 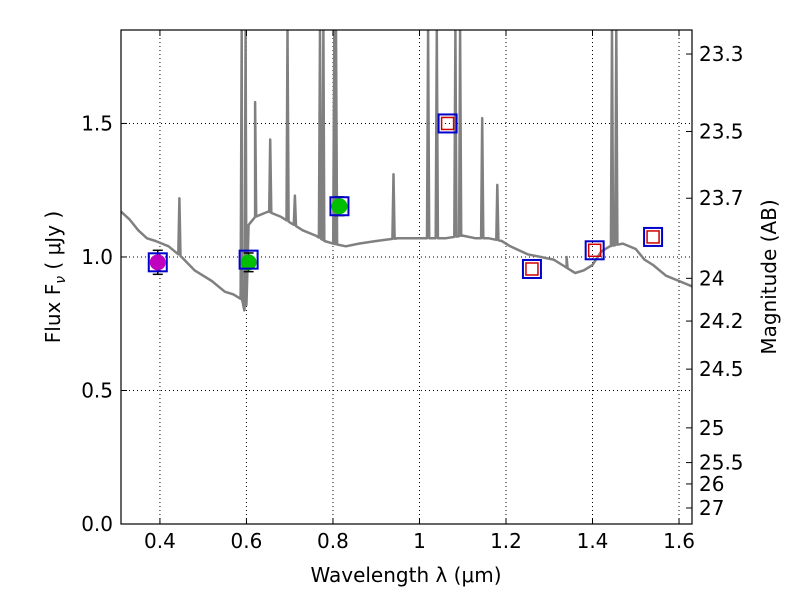 What do you see at coordinates (721, 463) in the screenshot?
I see `right-tick-label: 25.5` at bounding box center [721, 463].